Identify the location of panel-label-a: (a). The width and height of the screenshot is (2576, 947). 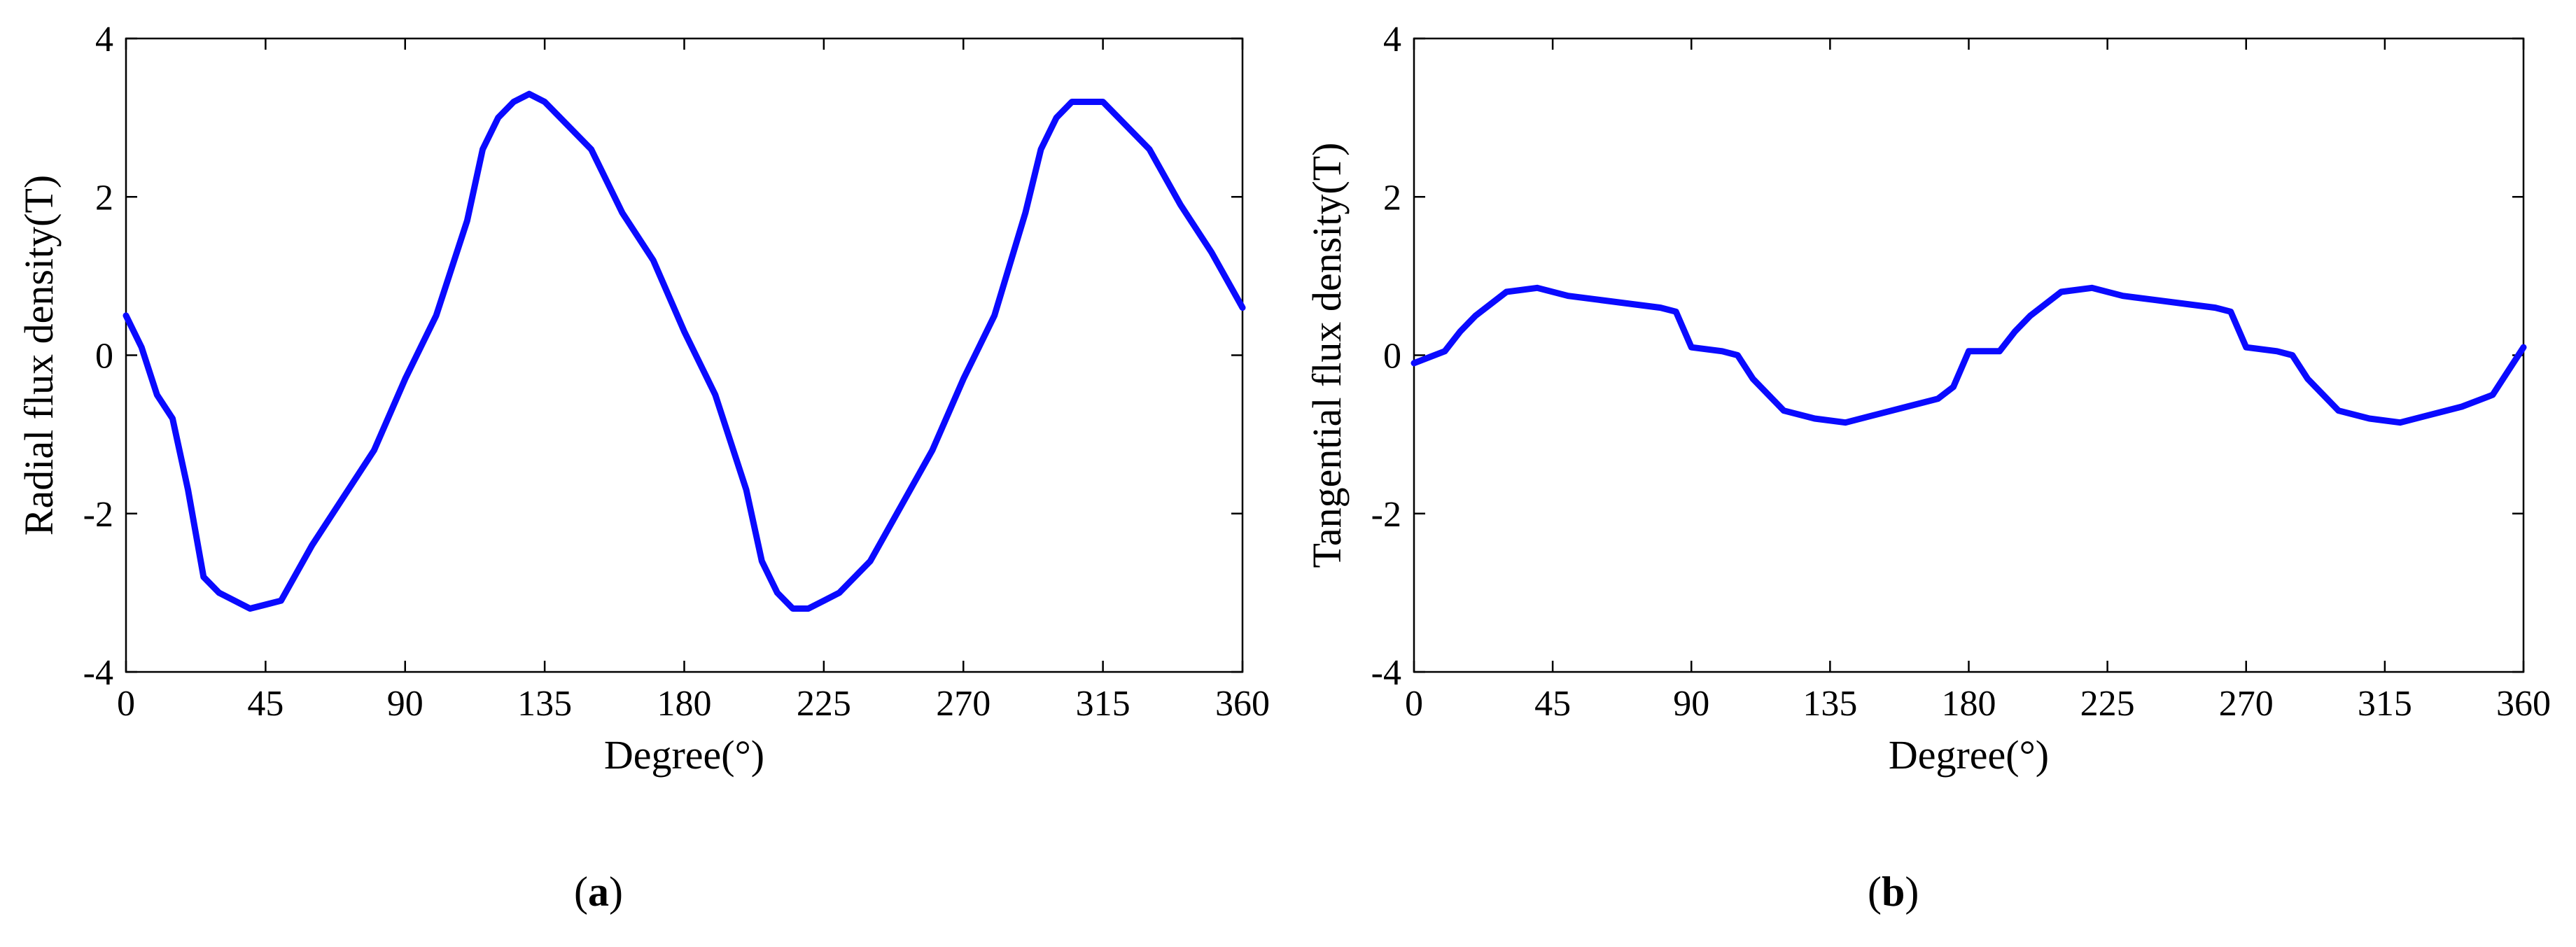
(598, 892).